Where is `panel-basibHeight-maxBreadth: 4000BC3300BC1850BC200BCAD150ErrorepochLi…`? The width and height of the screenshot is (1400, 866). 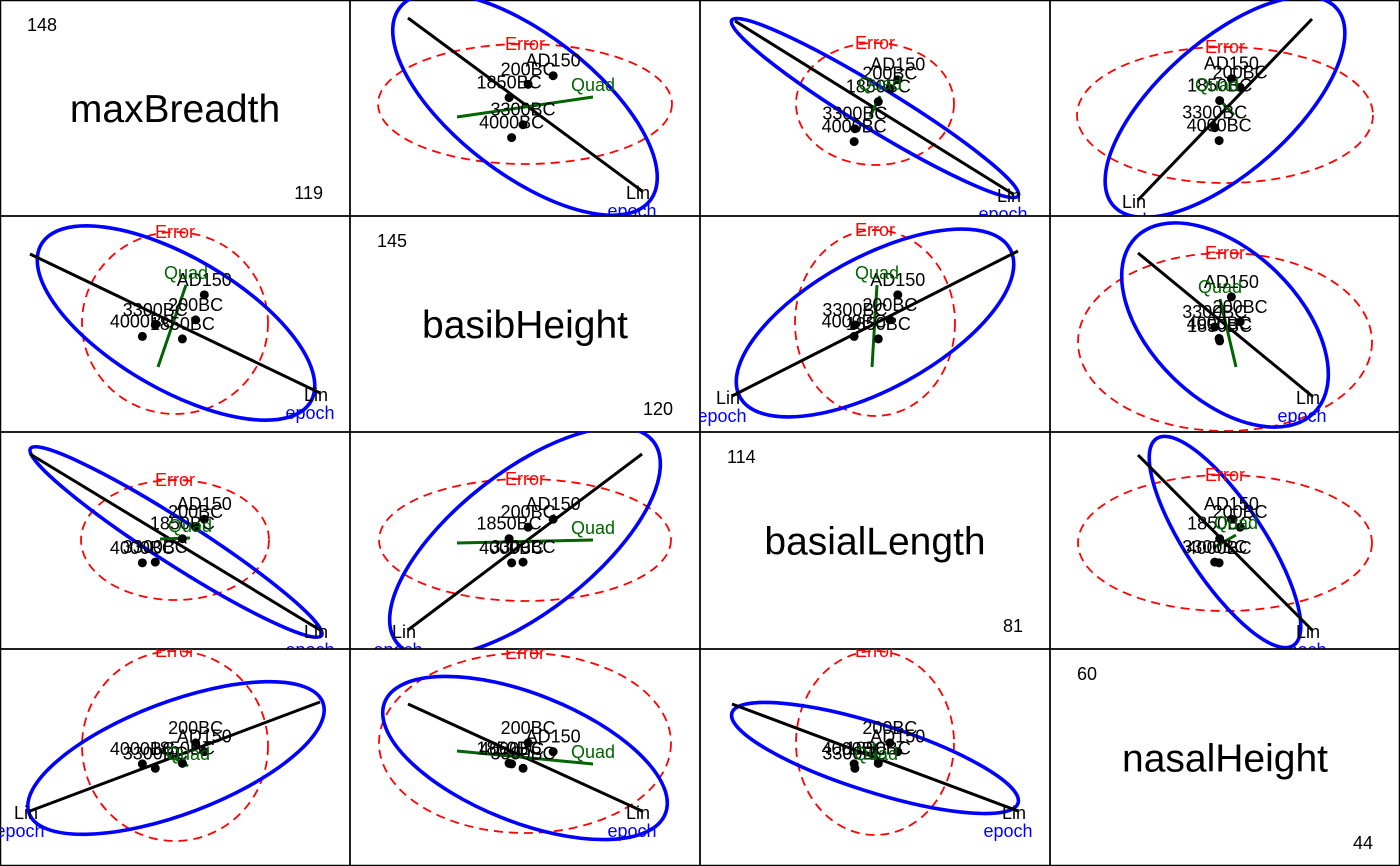
panel-basibHeight-maxBreadth: 4000BC3300BC1850BC200BCAD150ErrorepochLi… is located at coordinates (175, 324).